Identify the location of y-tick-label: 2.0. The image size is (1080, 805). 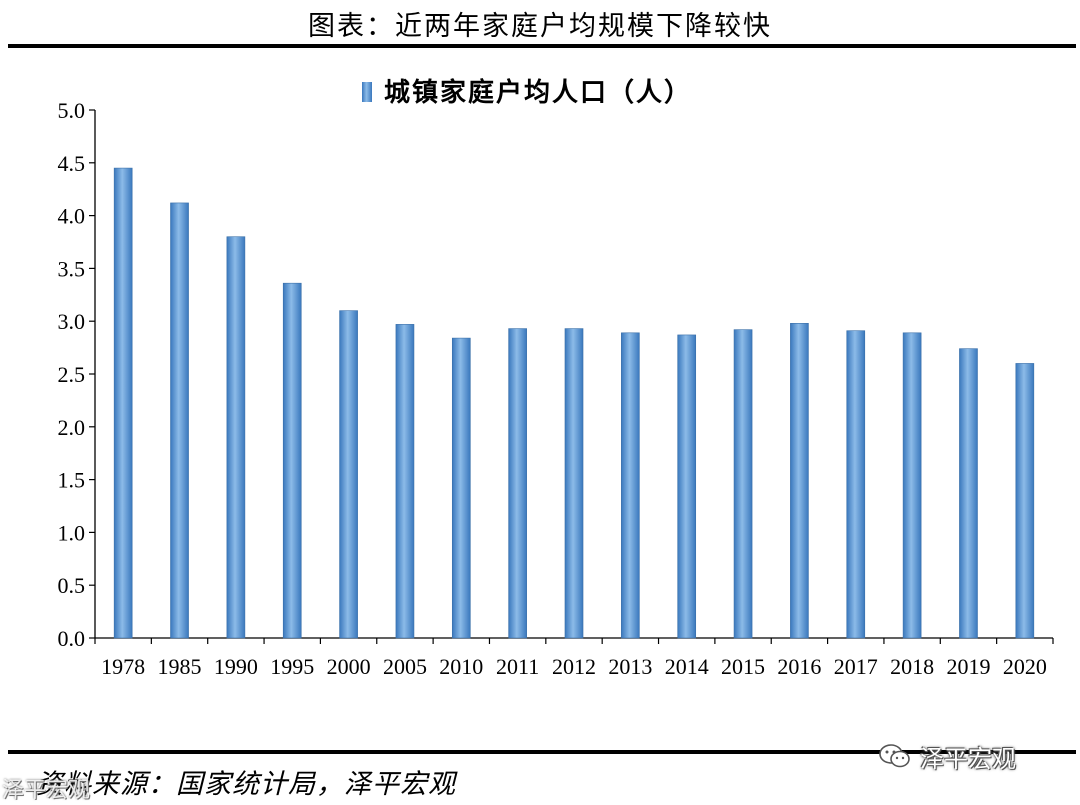
(72, 427).